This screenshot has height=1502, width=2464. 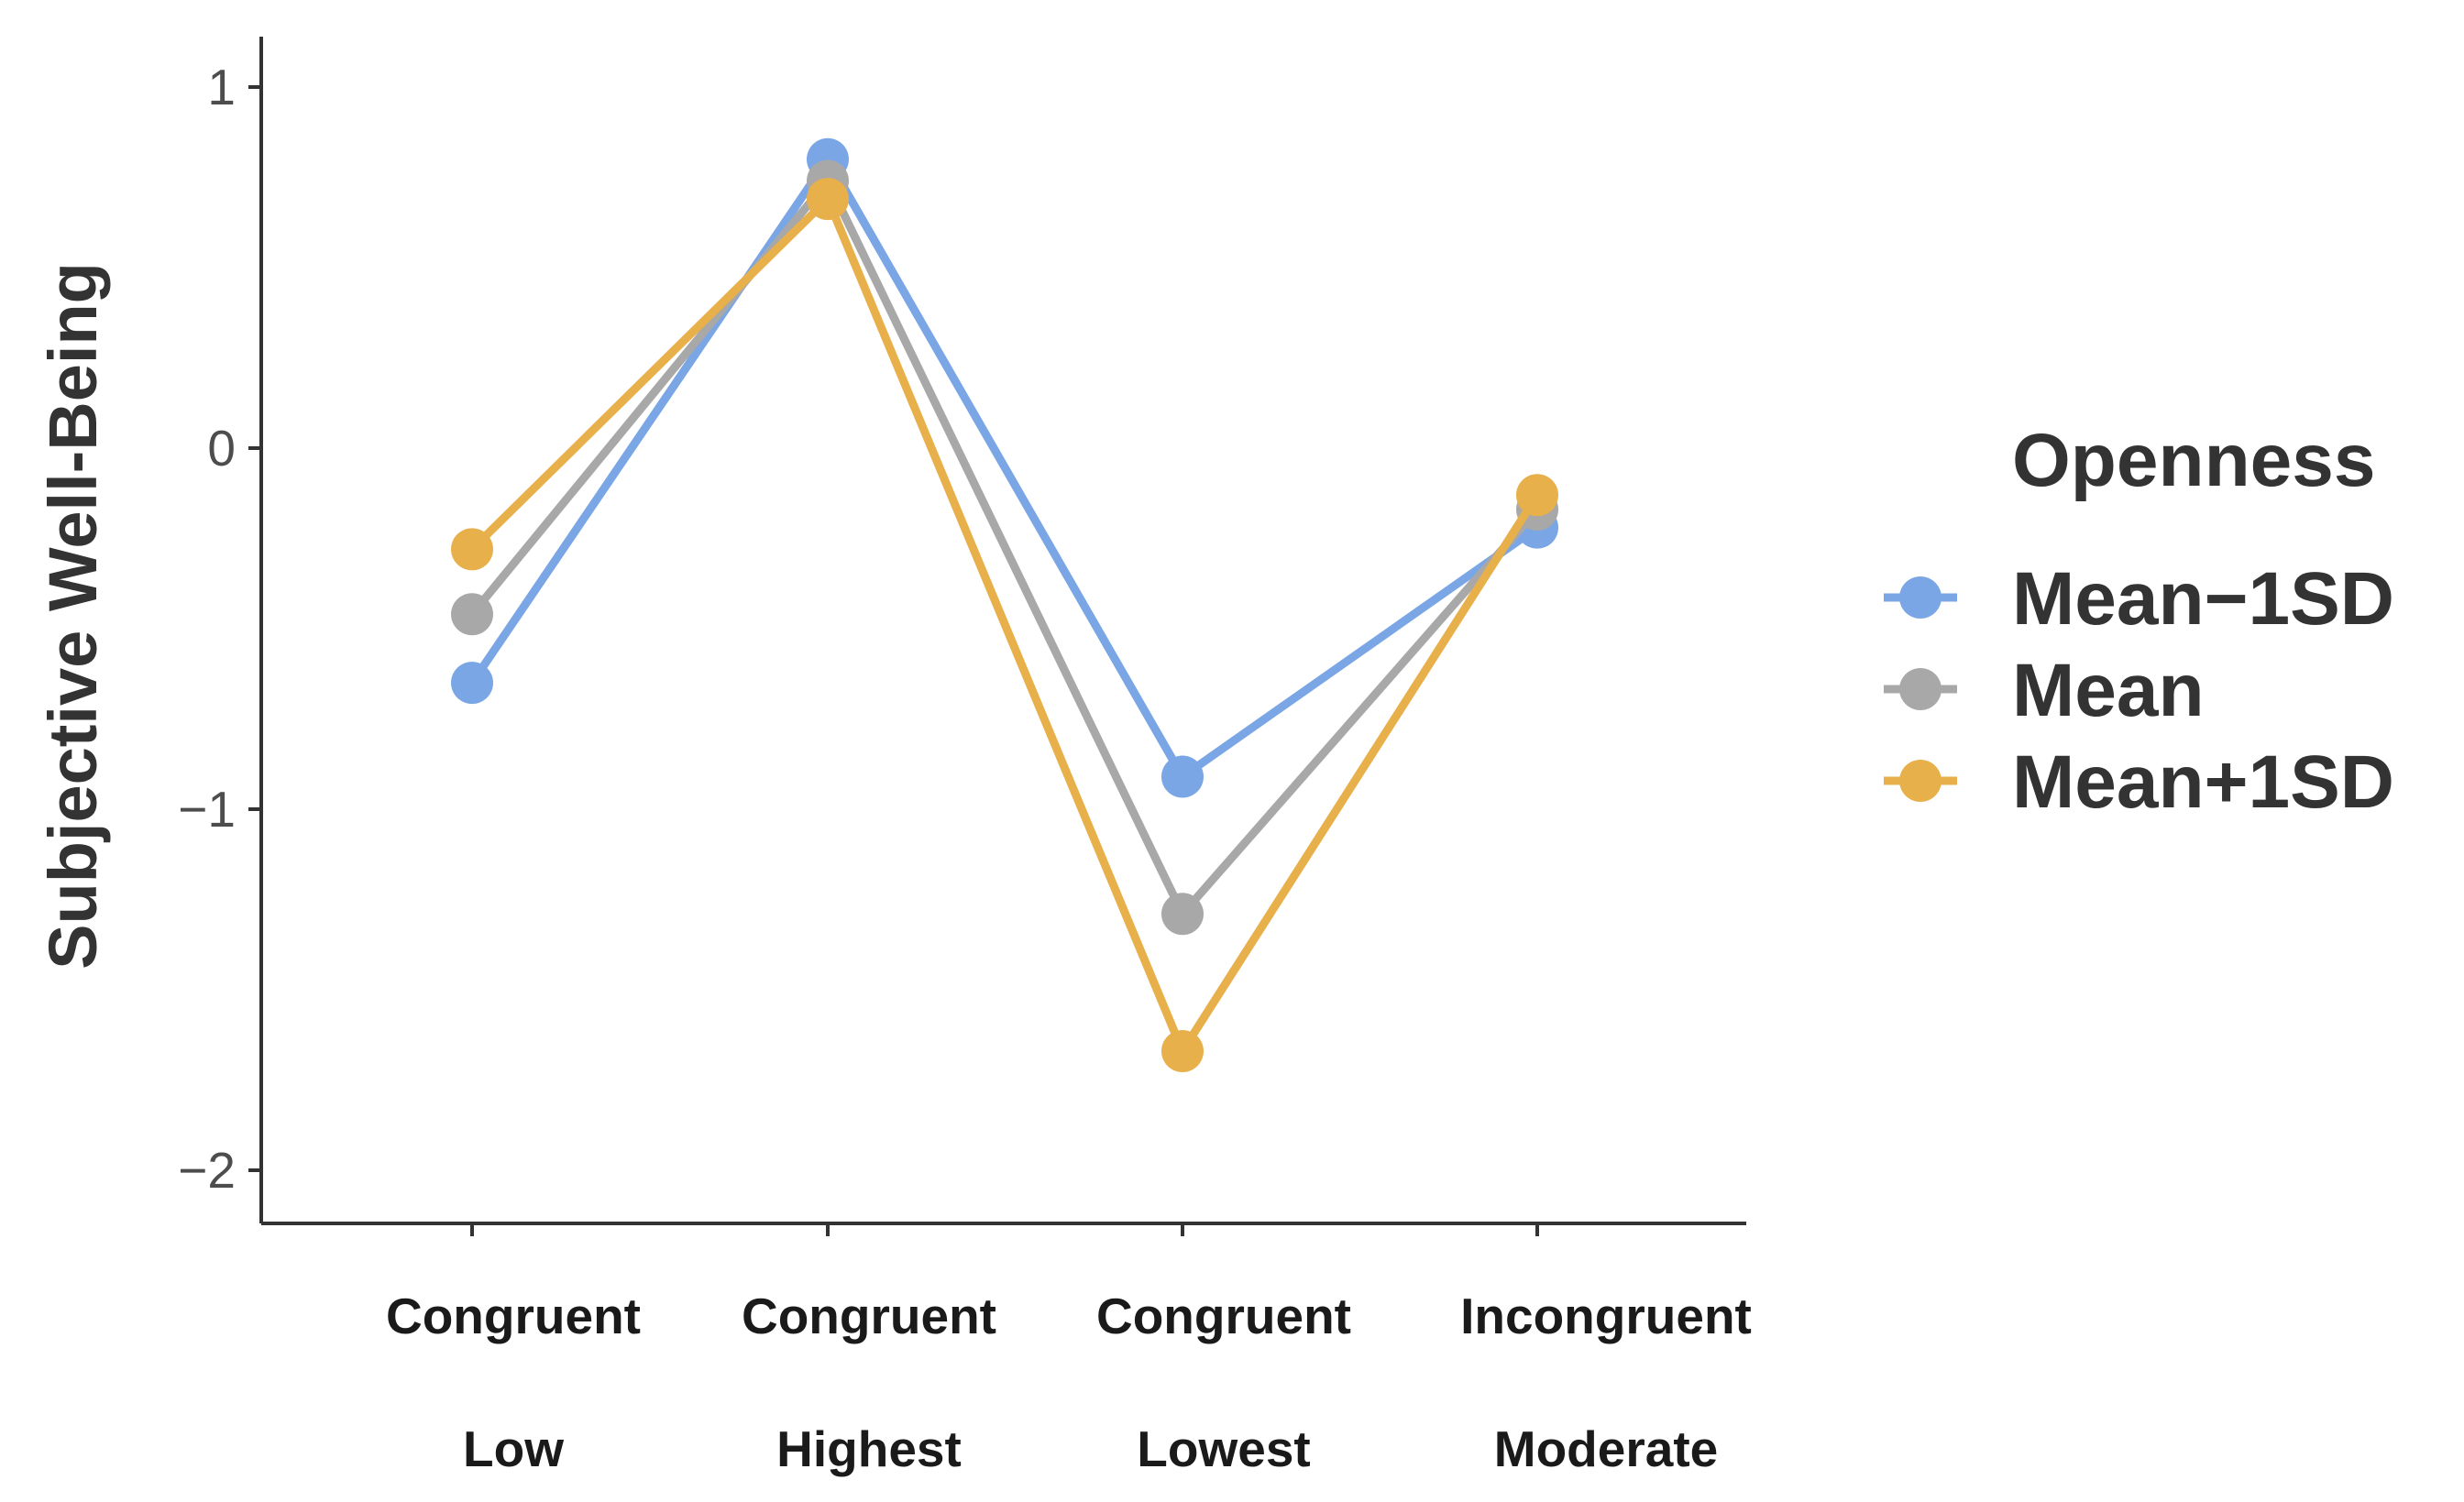 What do you see at coordinates (207, 1170) in the screenshot?
I see `y-tick-label: −2` at bounding box center [207, 1170].